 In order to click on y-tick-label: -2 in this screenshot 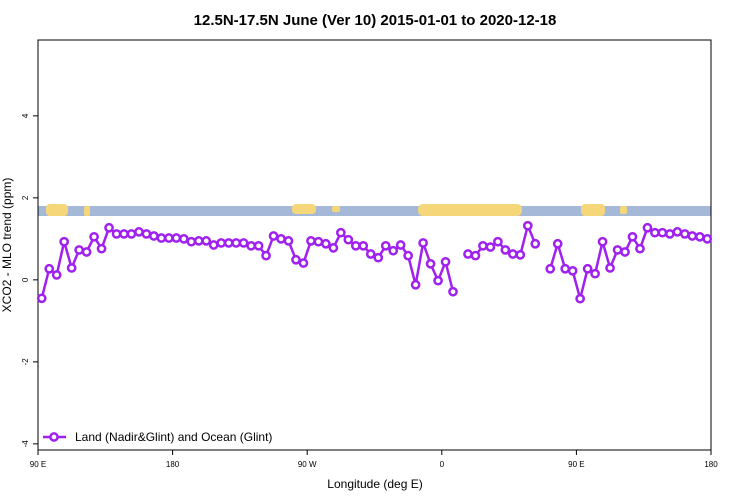, I will do `click(25, 362)`.